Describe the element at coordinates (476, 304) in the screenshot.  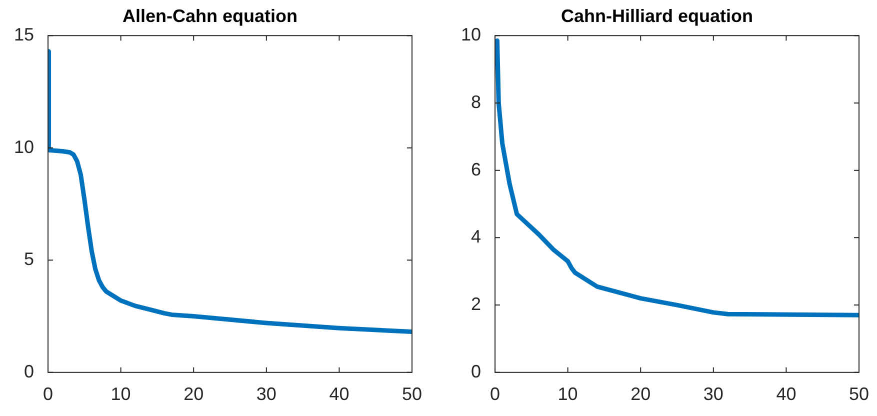
I see `y-tick-label: 2` at that location.